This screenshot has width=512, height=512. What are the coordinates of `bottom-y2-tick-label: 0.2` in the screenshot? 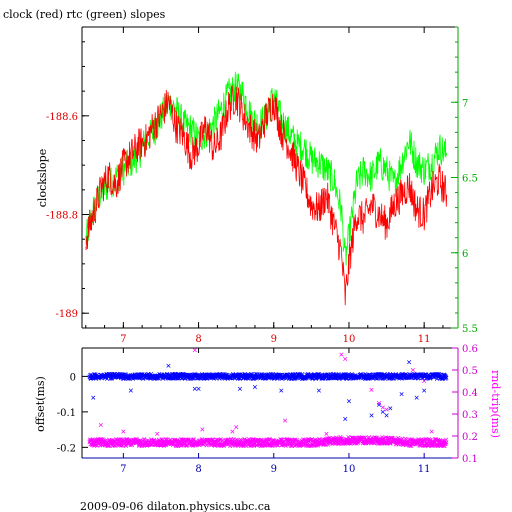 It's located at (470, 437).